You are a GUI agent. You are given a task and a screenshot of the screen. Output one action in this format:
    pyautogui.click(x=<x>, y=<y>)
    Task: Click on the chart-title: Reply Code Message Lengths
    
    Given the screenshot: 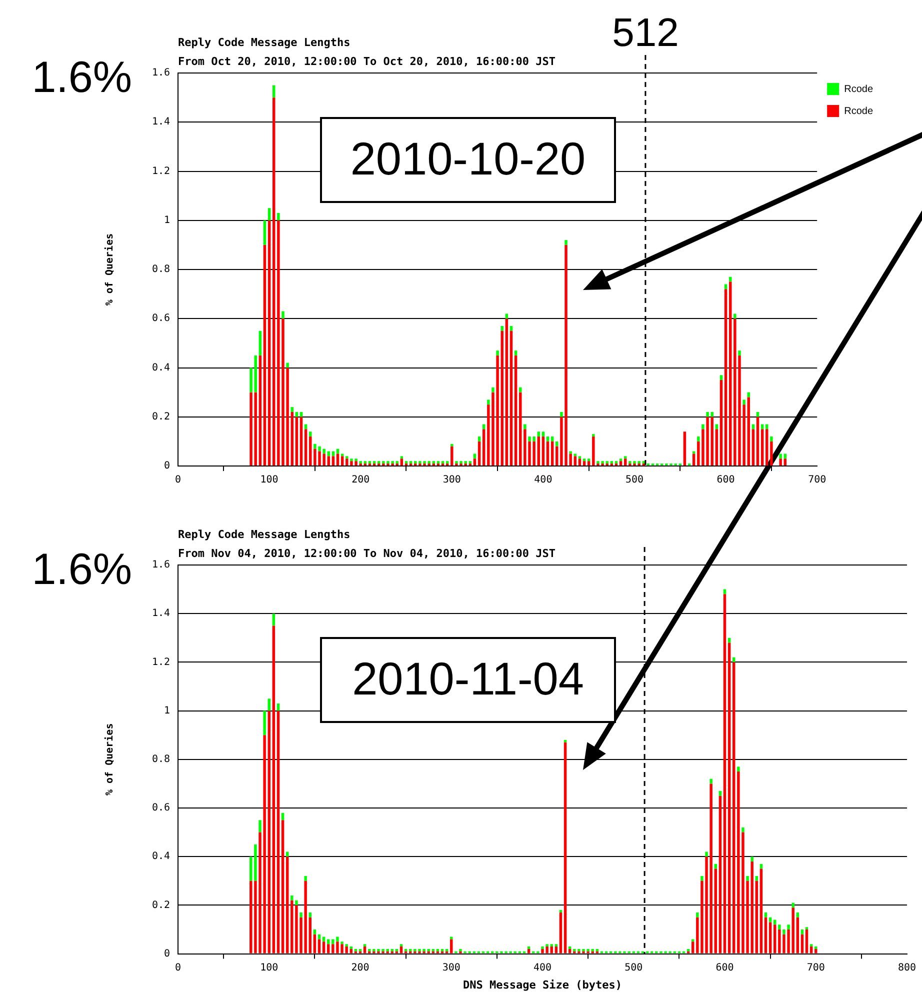 What is the action you would take?
    pyautogui.click(x=264, y=534)
    